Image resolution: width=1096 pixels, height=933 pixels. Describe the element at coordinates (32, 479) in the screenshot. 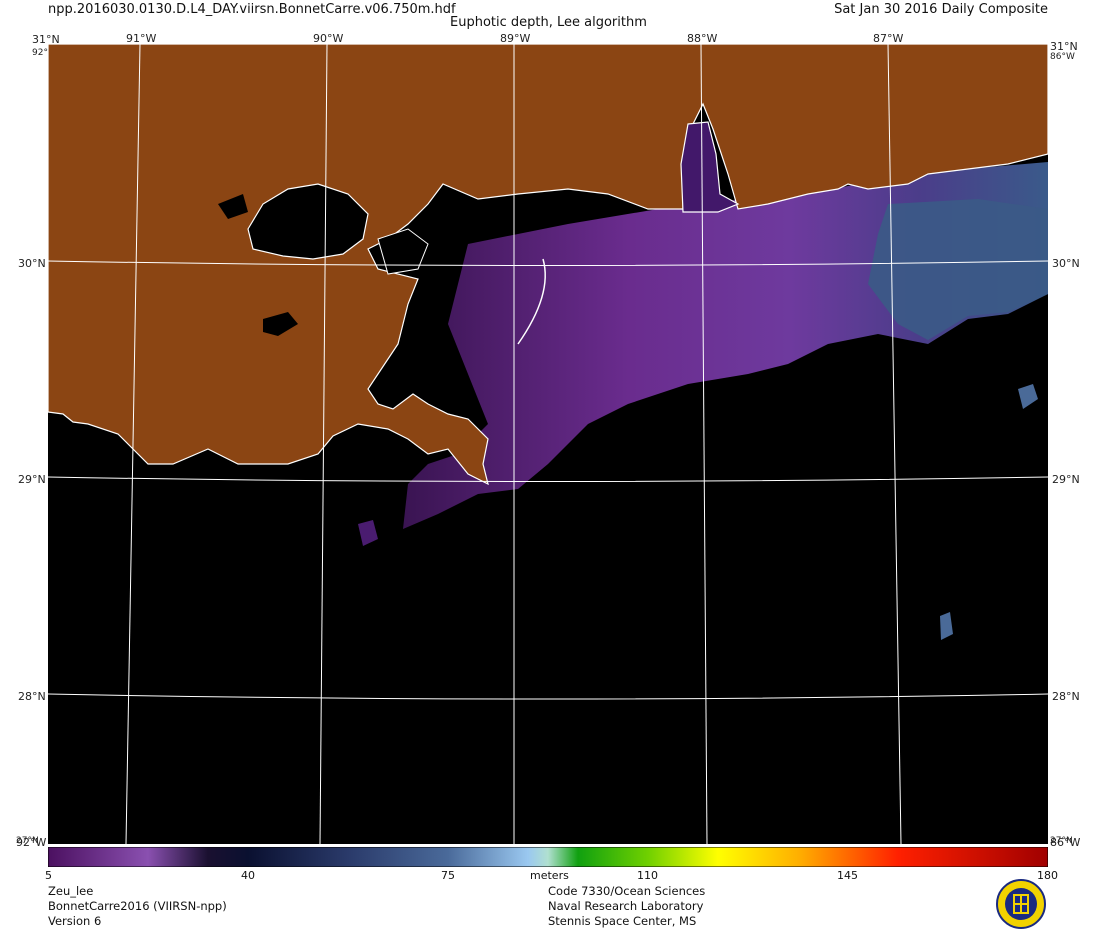

I see `lat-label-29n-left: 29°N` at that location.